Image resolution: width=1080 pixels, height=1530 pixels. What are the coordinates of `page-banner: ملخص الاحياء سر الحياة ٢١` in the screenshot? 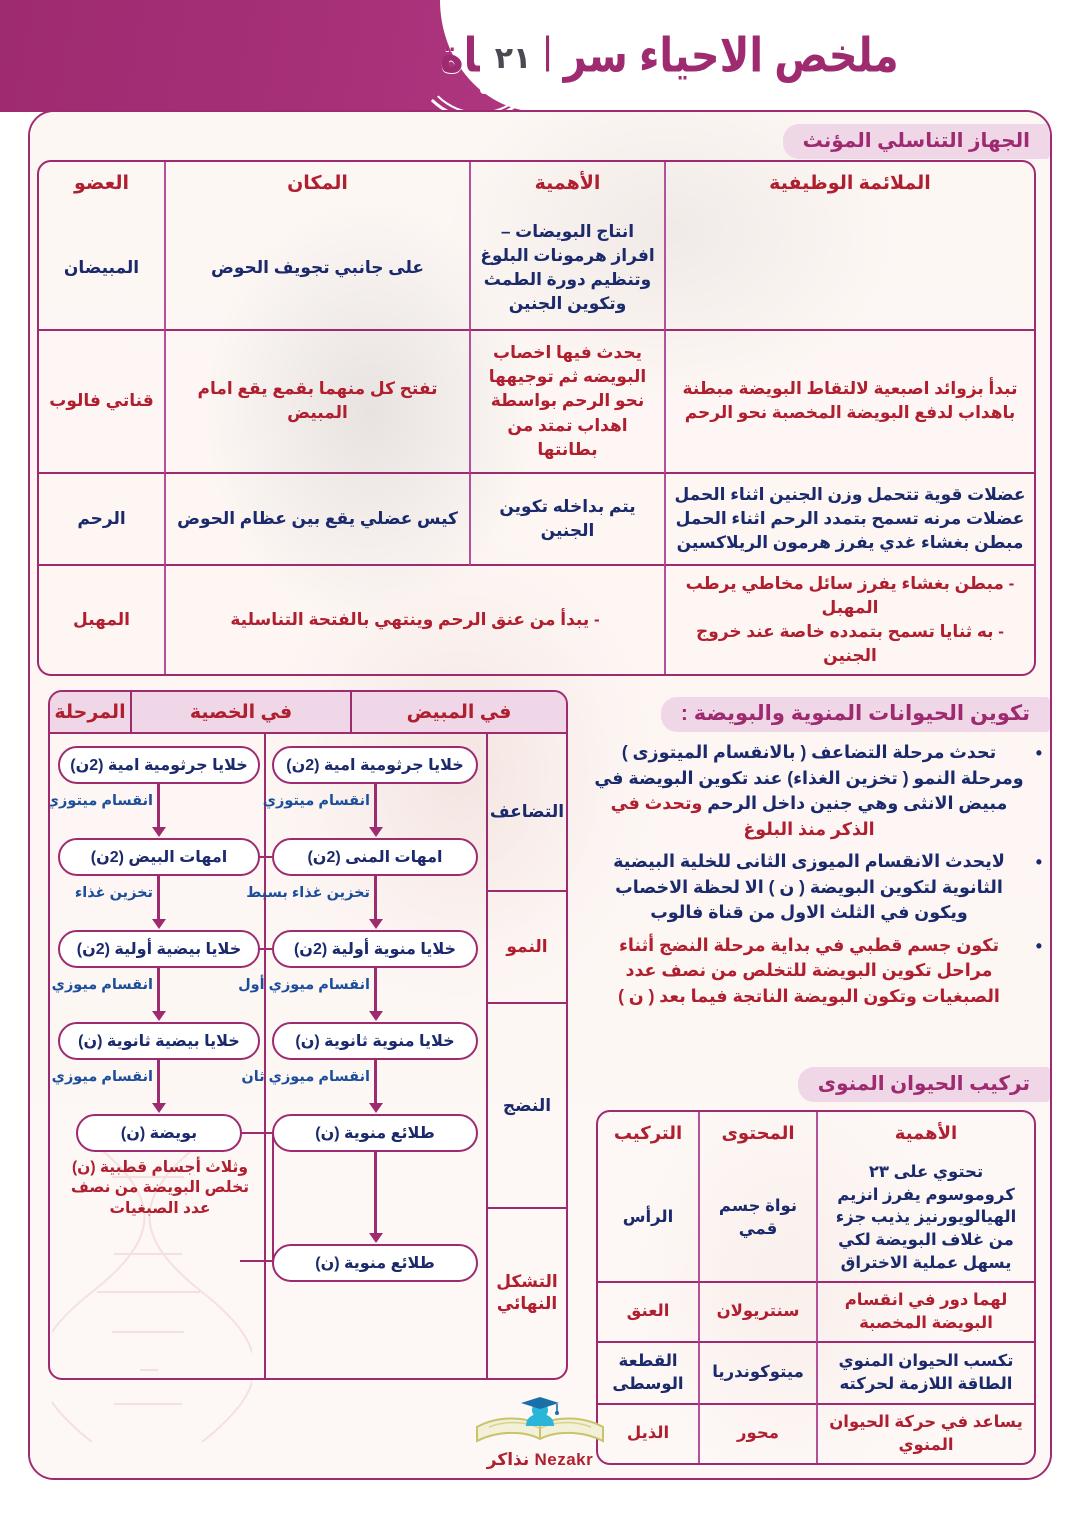 It's located at (540, 56).